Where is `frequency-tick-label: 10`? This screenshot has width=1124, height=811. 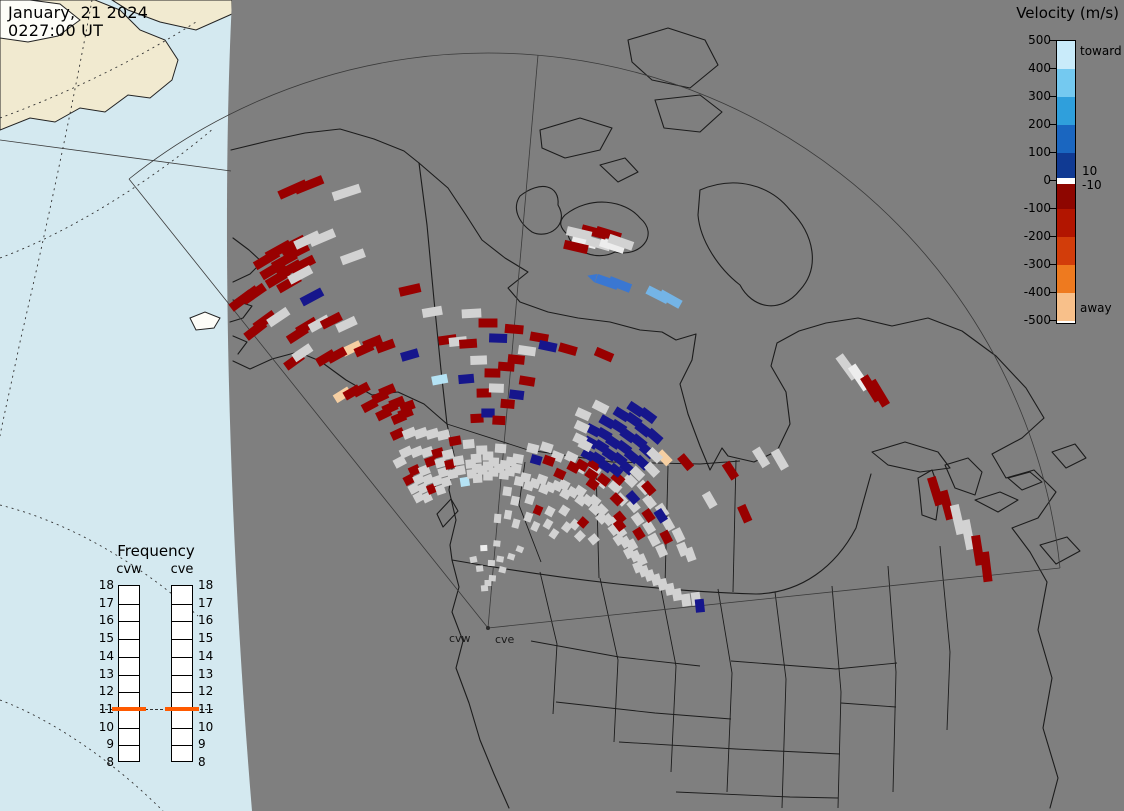
frequency-tick-label: 10 is located at coordinates (206, 726).